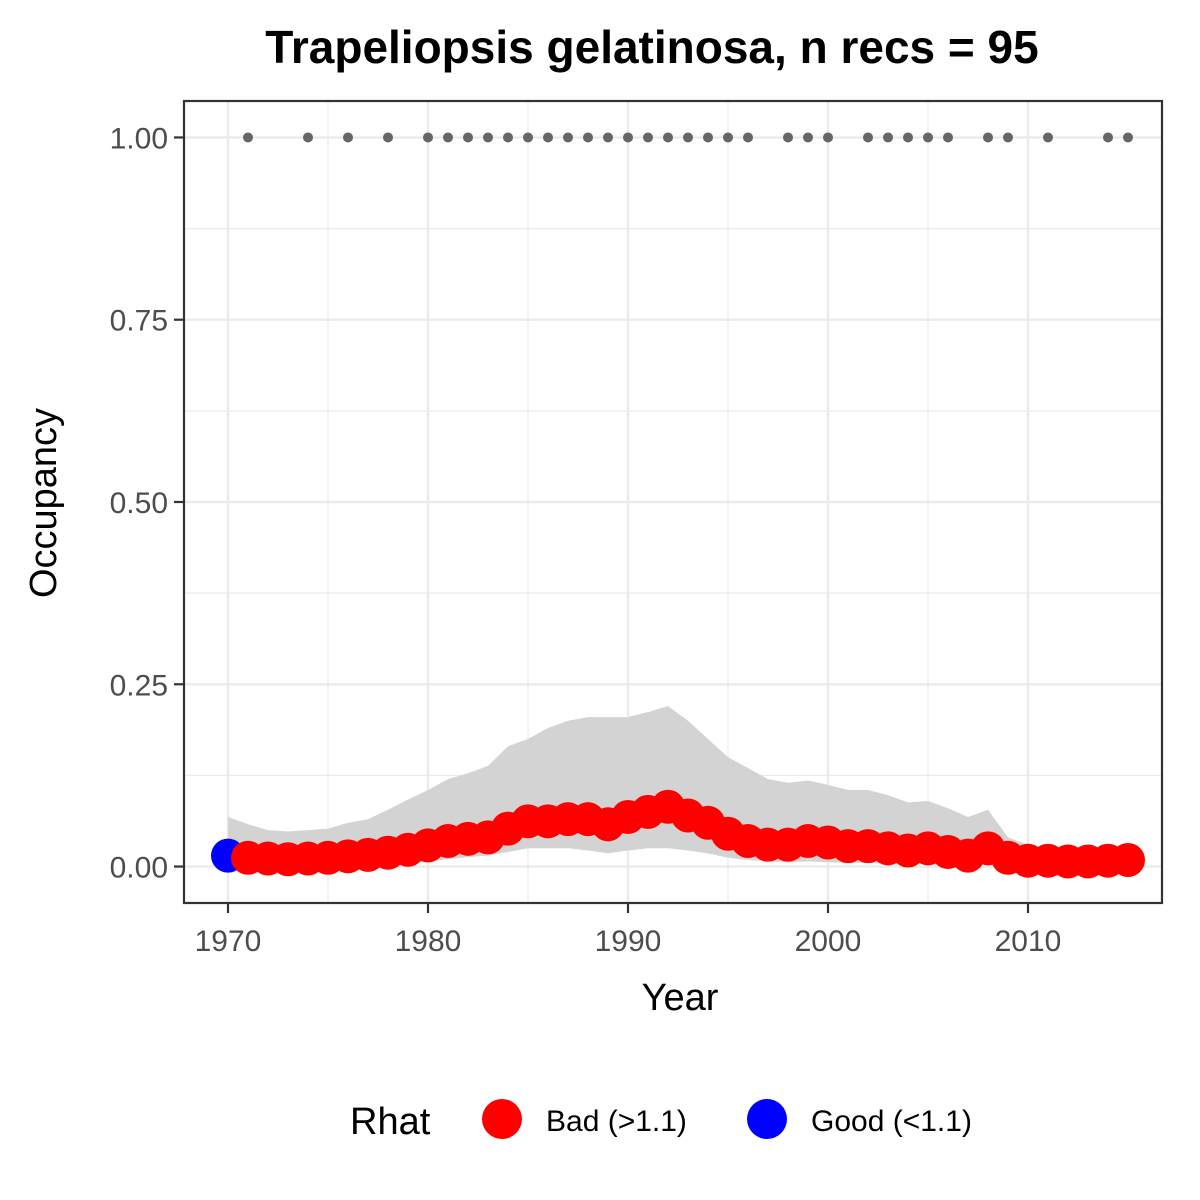  I want to click on y-axis-title: Occupancy, so click(44, 503).